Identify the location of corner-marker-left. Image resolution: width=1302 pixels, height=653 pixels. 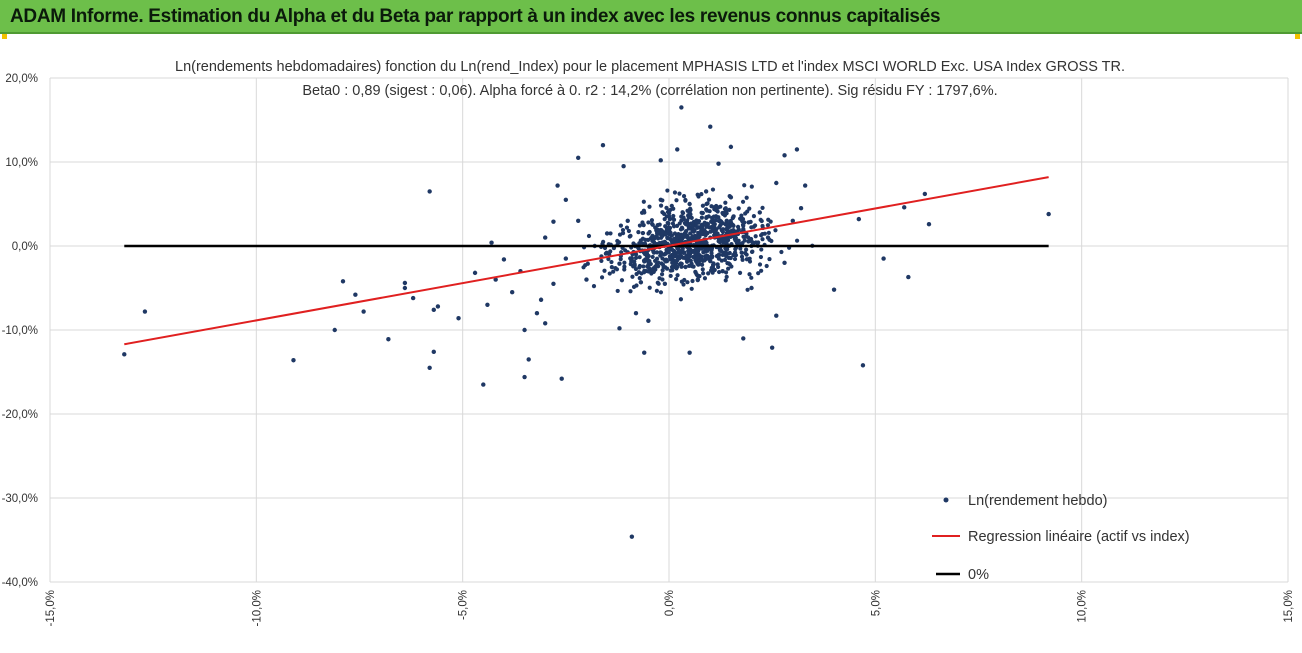
(4, 36).